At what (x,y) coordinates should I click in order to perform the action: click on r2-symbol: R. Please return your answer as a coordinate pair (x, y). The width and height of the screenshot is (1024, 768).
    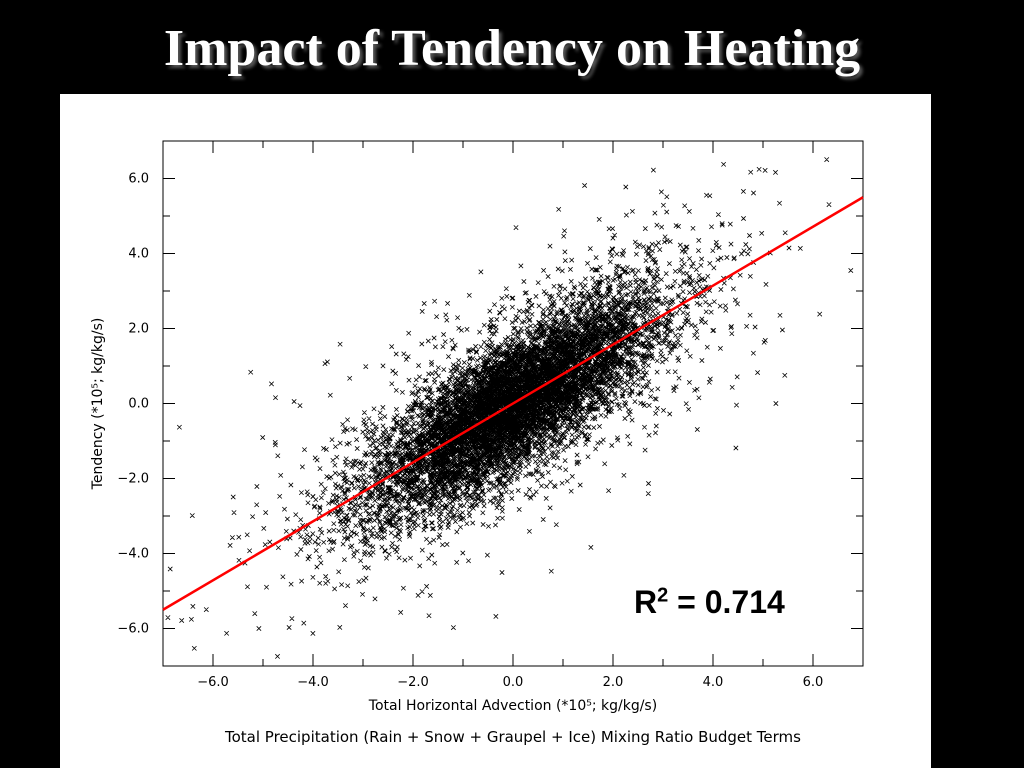
    Looking at the image, I should click on (646, 602).